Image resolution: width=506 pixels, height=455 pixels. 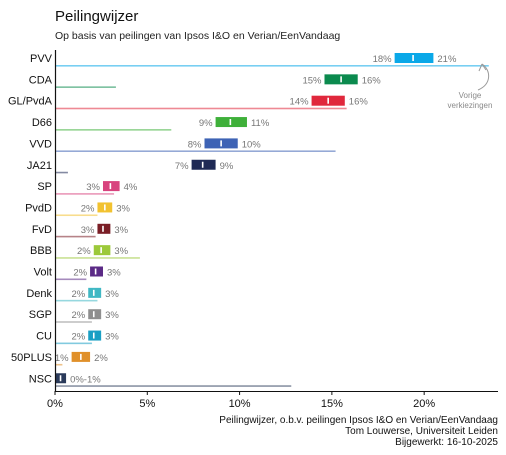 What do you see at coordinates (85, 252) in the screenshot?
I see `party-row: BBB 2% 3%` at bounding box center [85, 252].